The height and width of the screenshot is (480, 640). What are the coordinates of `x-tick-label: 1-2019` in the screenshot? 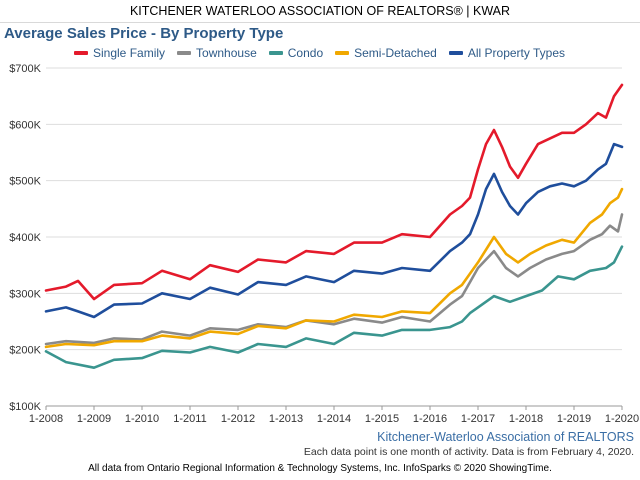 It's located at (574, 419).